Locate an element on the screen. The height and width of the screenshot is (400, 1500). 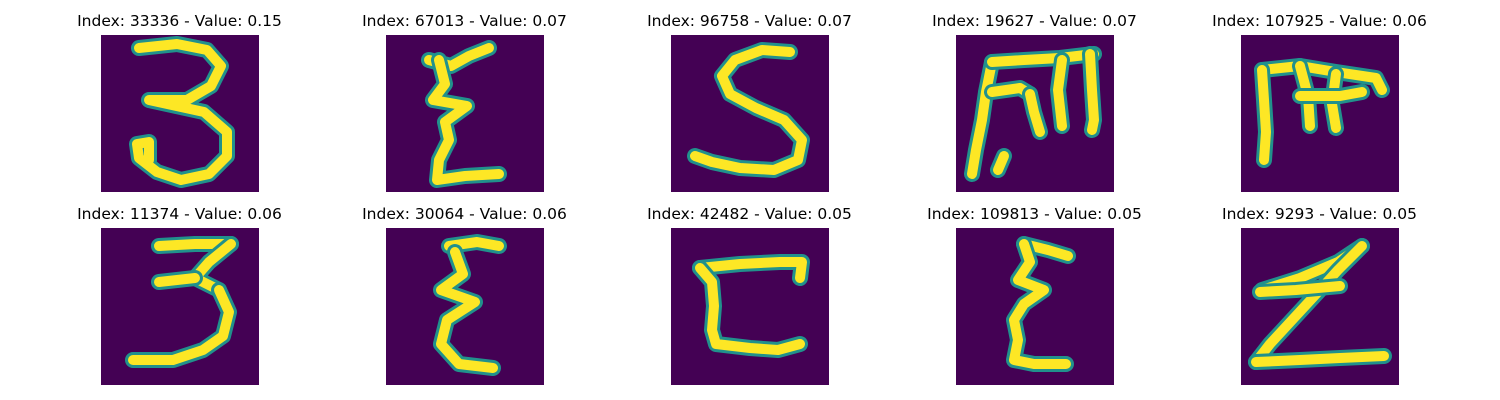
panel-title: Index: 67013 - Value: 0.07 is located at coordinates (464, 21).